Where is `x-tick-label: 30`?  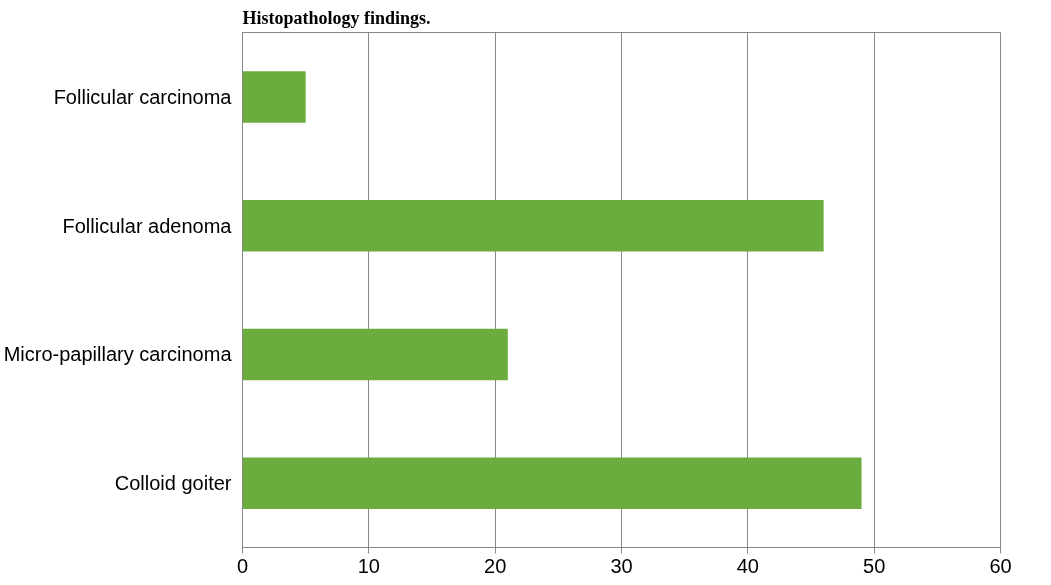
x-tick-label: 30 is located at coordinates (621, 565).